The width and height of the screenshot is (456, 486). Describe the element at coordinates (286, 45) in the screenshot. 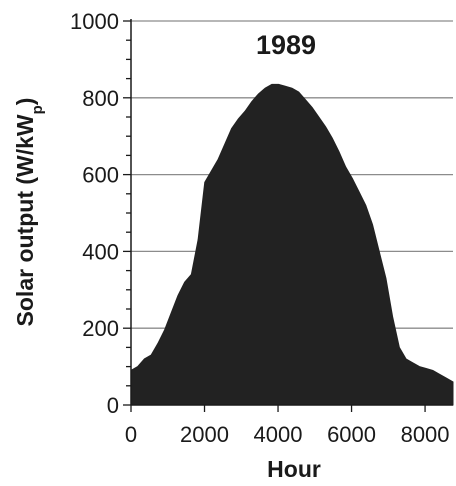

I see `chart-title: 1989` at that location.